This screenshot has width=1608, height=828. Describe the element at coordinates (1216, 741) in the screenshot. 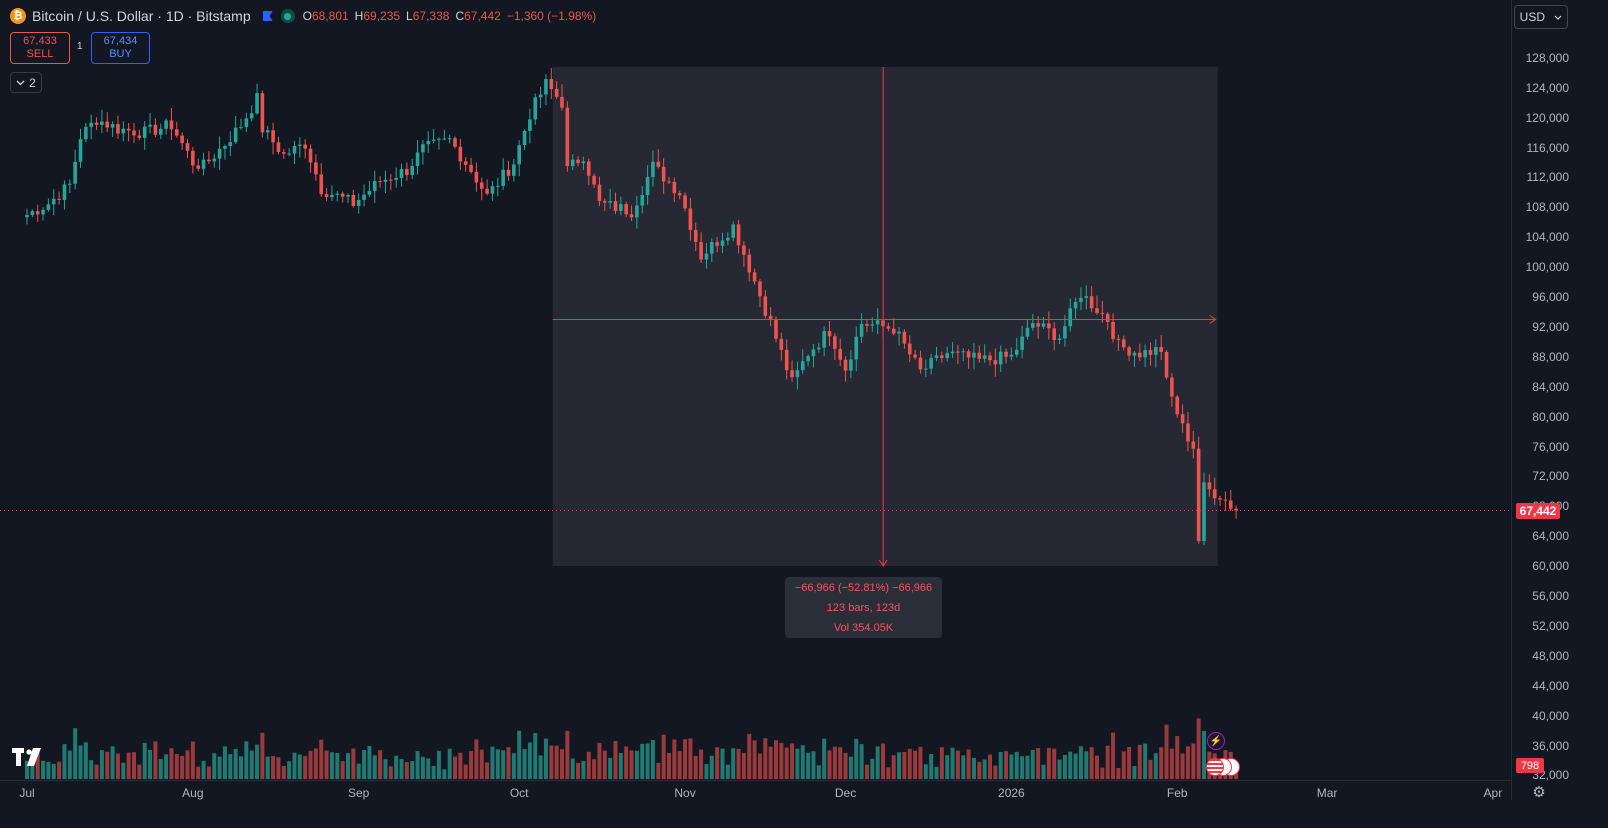

I see `earnings-event-icon: ⚡` at that location.